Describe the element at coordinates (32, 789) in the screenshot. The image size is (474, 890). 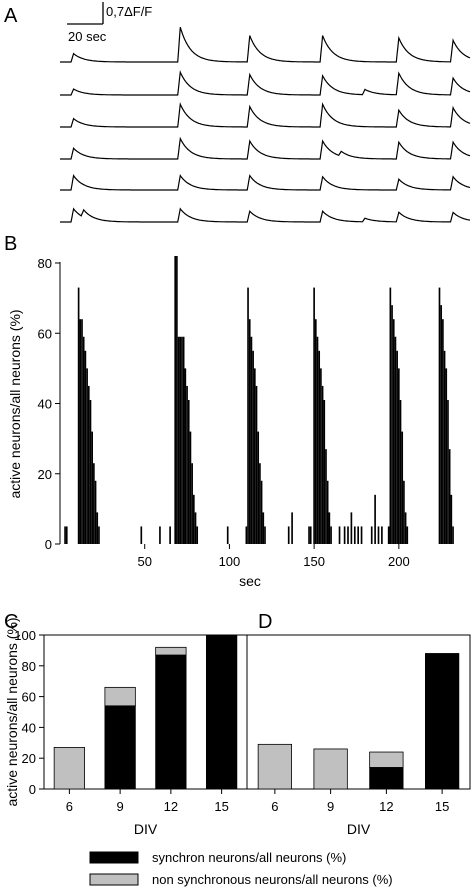
I see `y-tick-label: 0` at that location.